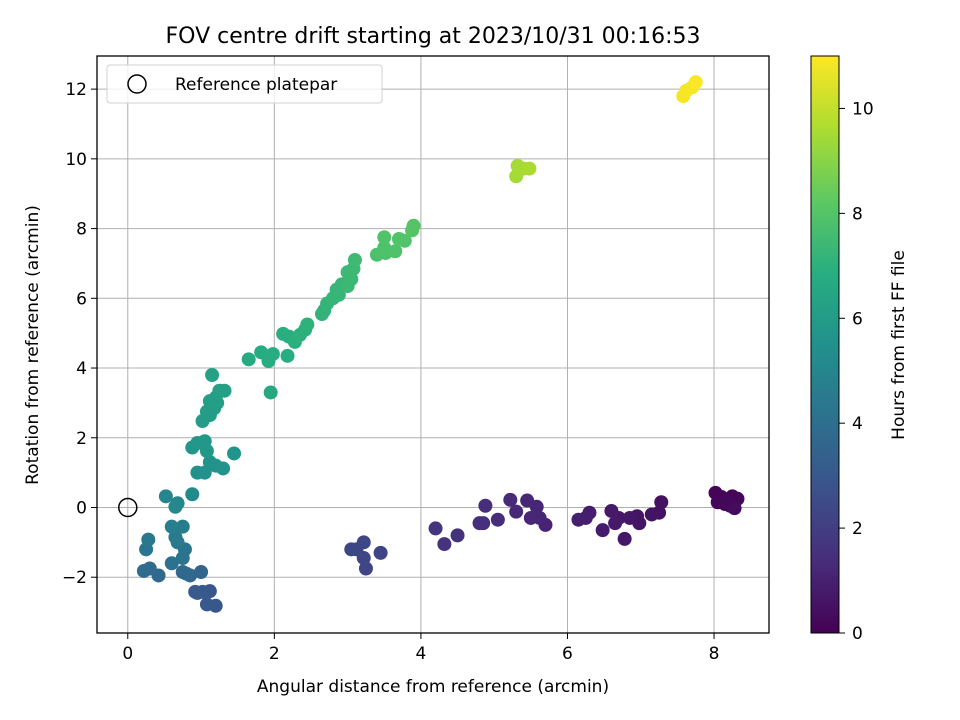 Image resolution: width=960 pixels, height=720 pixels. Describe the element at coordinates (857, 214) in the screenshot. I see `colorbar-tick-label: 8` at that location.